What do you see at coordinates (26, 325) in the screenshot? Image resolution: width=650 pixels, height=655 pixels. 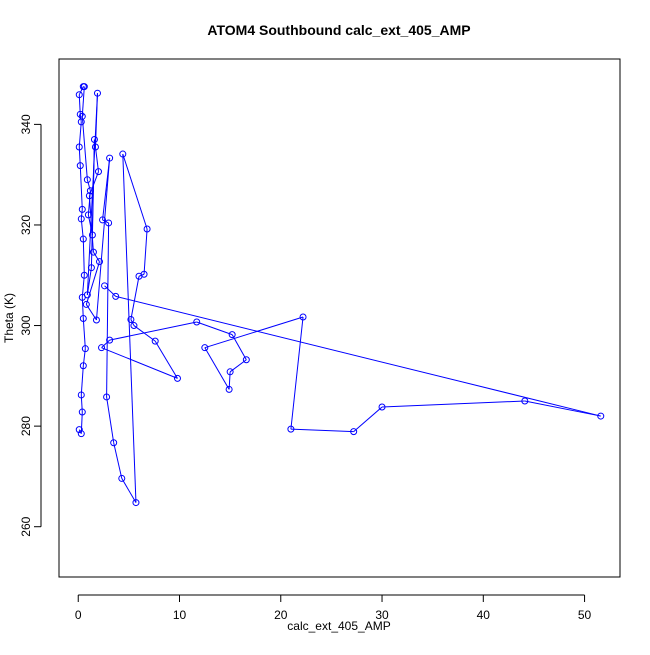 I see `y-tick-label: 300` at bounding box center [26, 325].